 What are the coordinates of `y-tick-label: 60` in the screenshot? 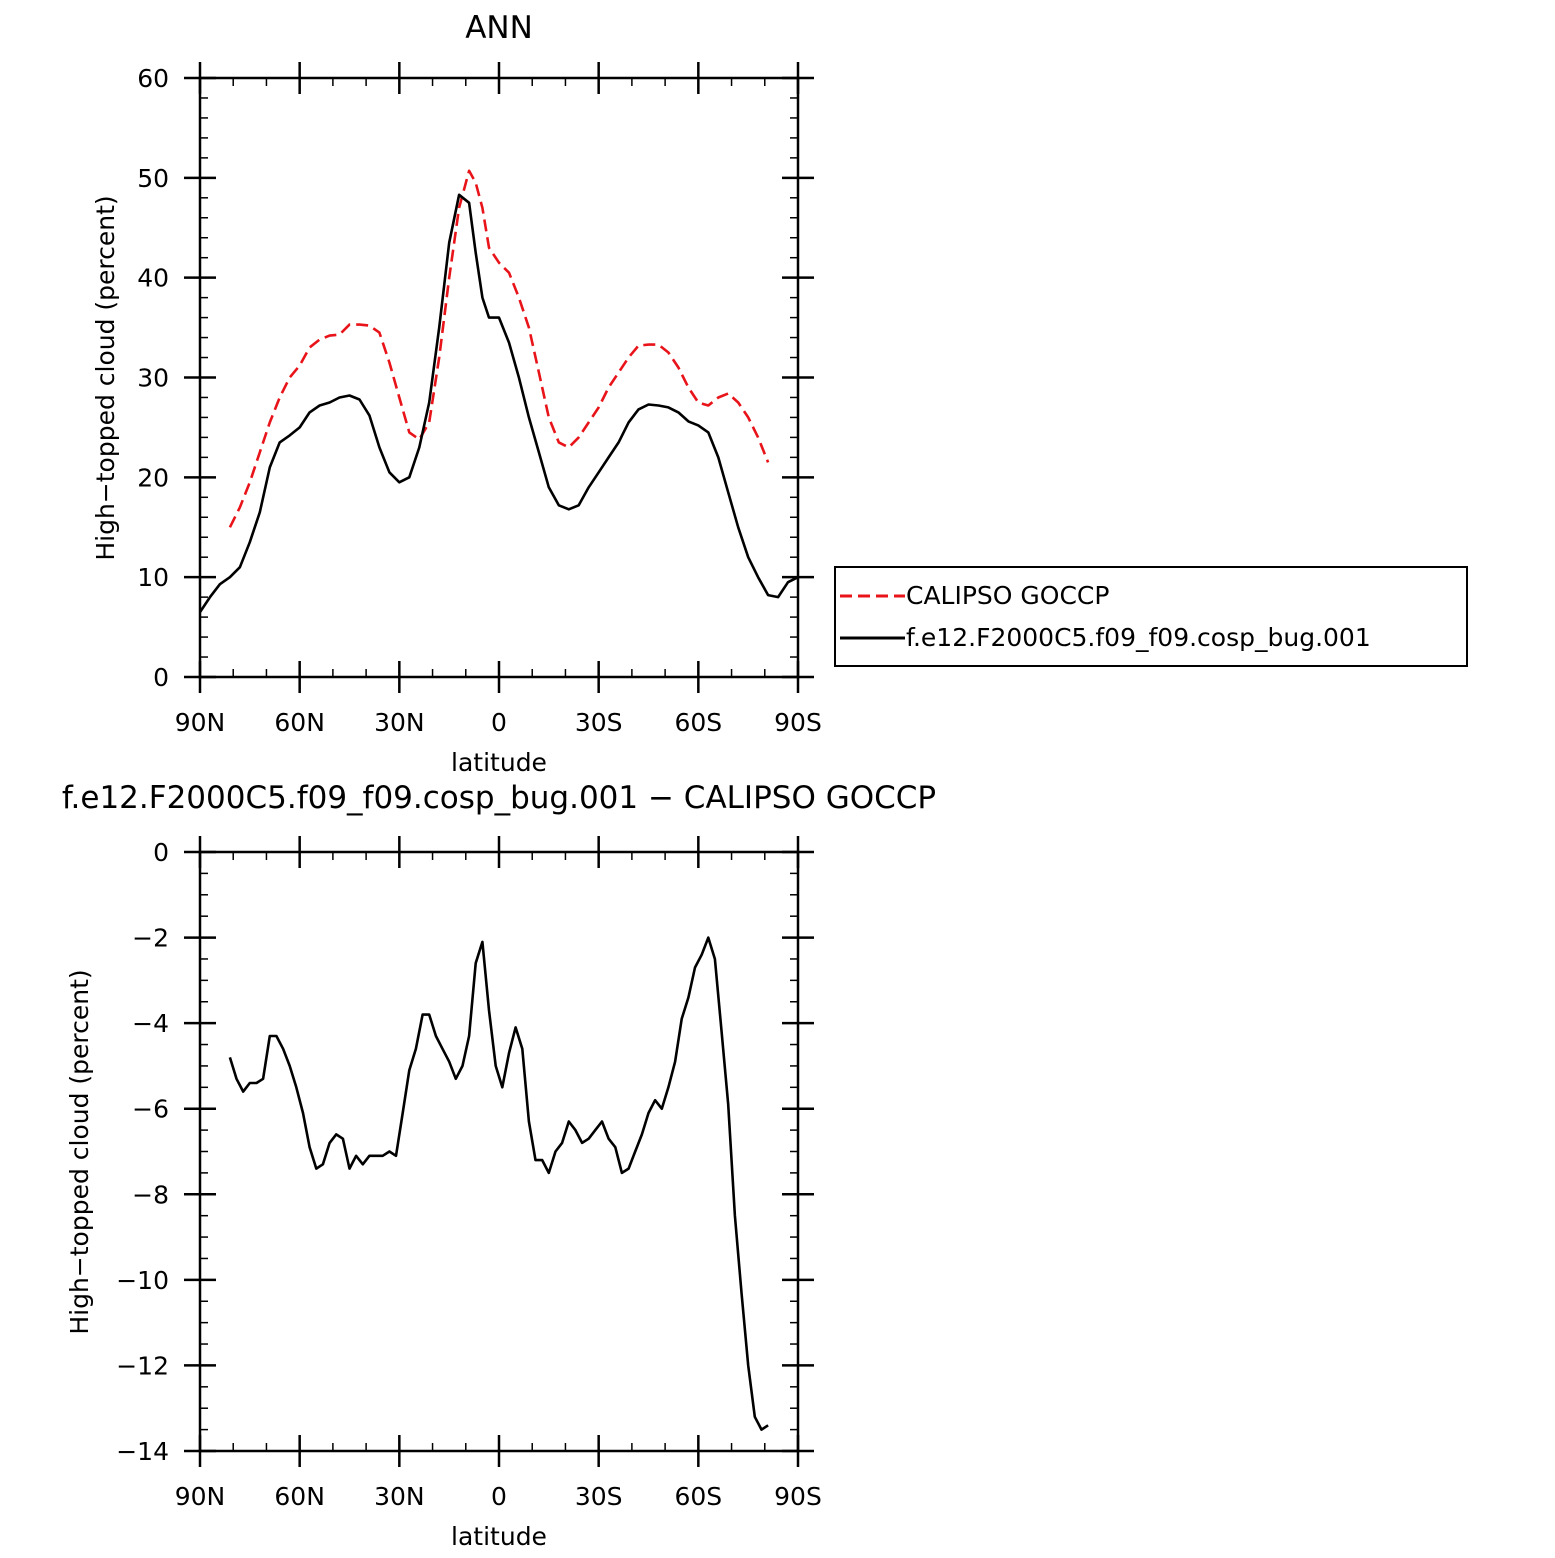 It's located at (153, 78).